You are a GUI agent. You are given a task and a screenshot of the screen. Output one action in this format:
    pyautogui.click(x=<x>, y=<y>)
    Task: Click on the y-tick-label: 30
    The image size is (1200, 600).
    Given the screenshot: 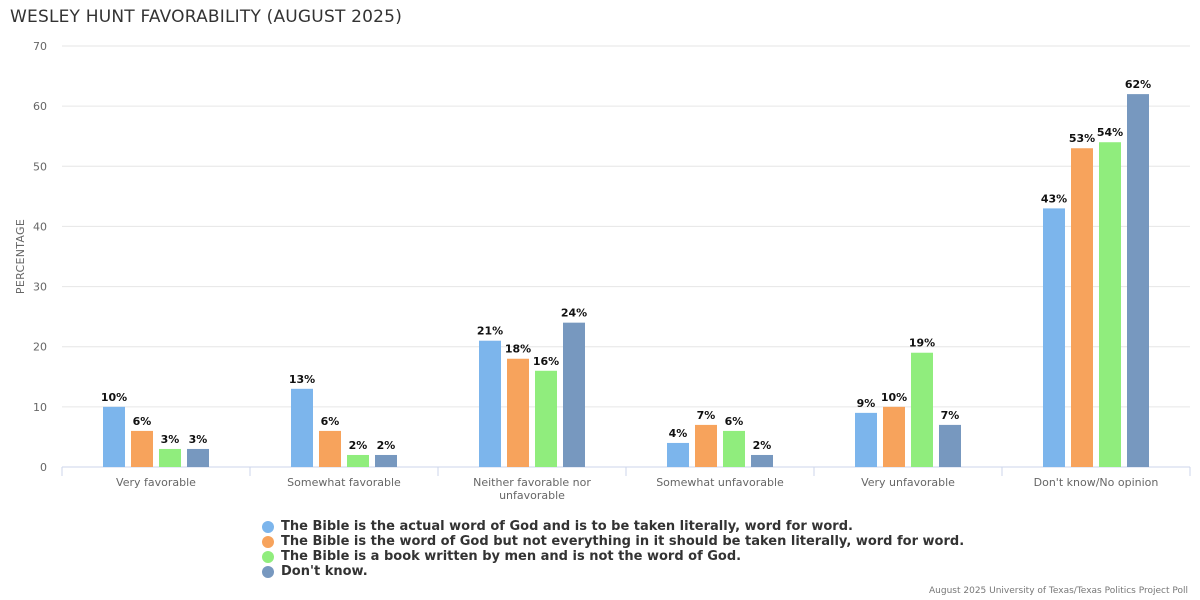 What is the action you would take?
    pyautogui.click(x=40, y=287)
    